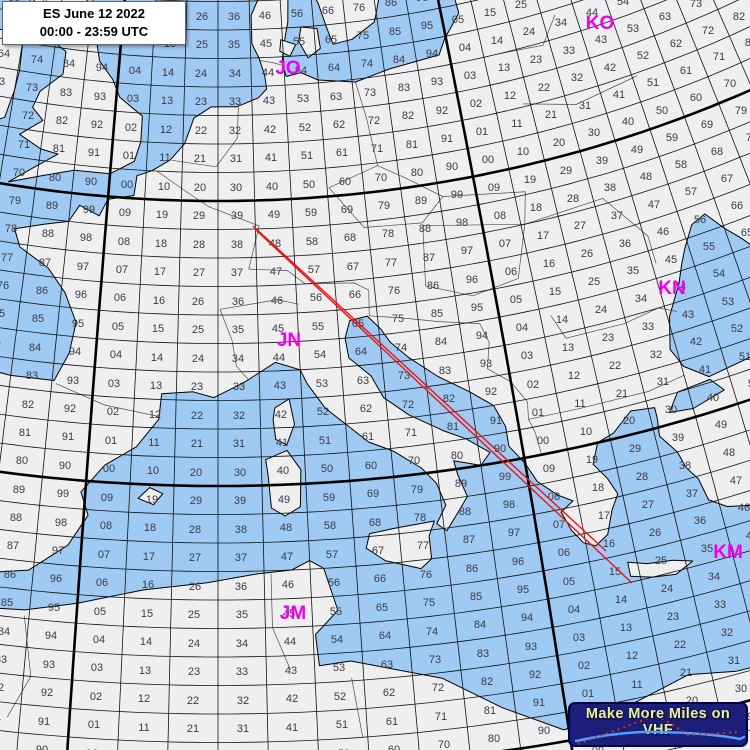  What do you see at coordinates (109, 469) in the screenshot?
I see `svg-text: 00` at bounding box center [109, 469].